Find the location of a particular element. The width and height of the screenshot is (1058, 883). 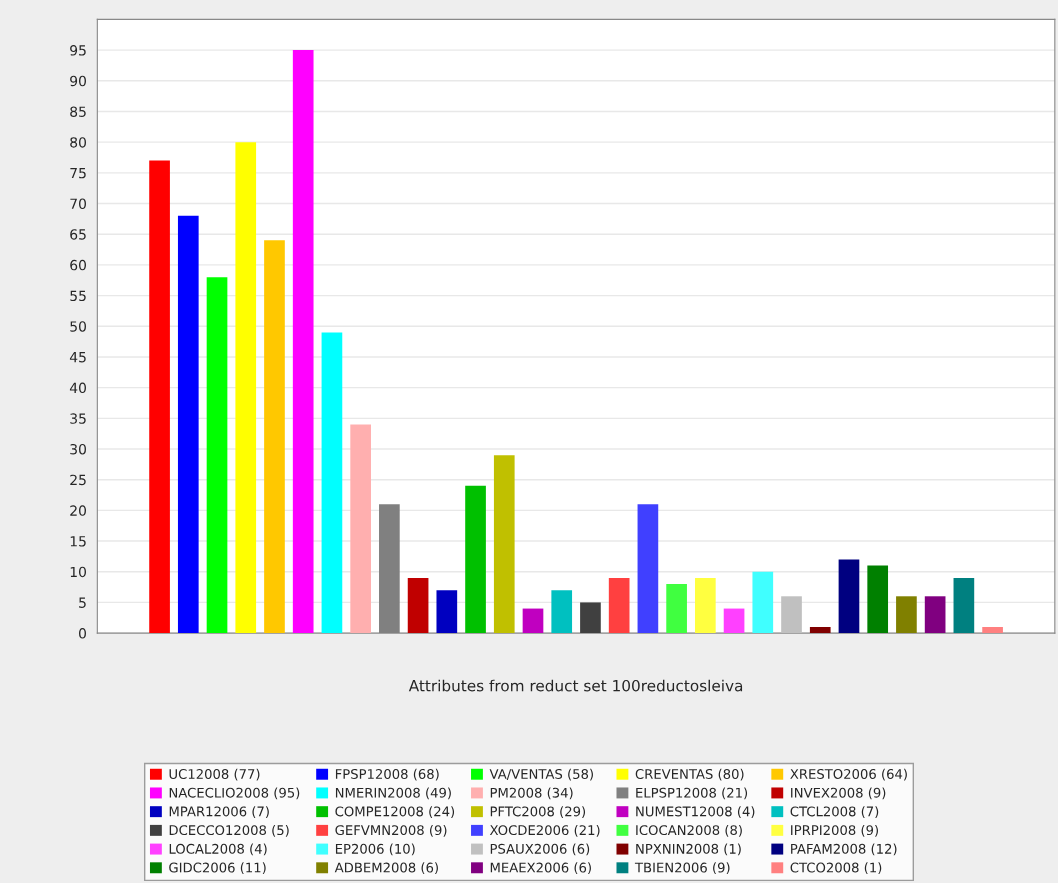

legend-label: NMERIN2008 (49) is located at coordinates (393, 793).